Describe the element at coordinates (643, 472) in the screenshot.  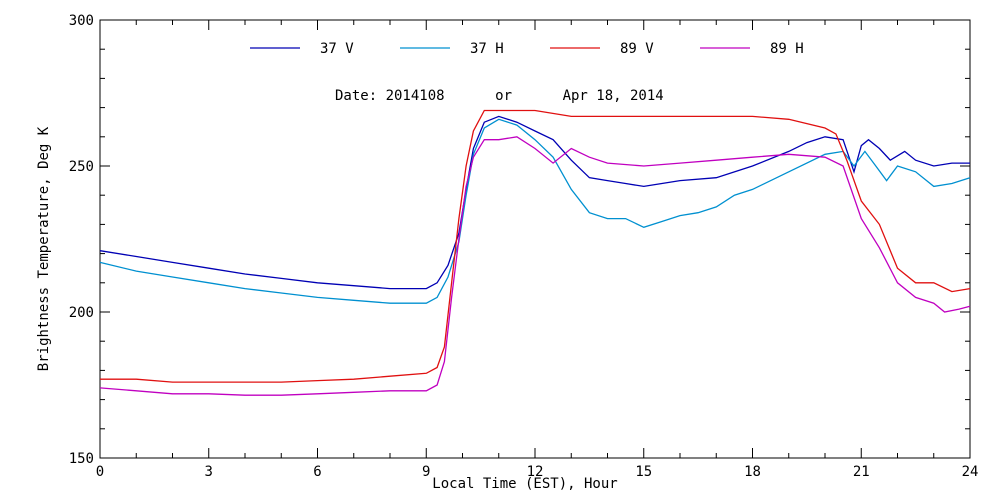
I see `x-tick-label: 15` at that location.